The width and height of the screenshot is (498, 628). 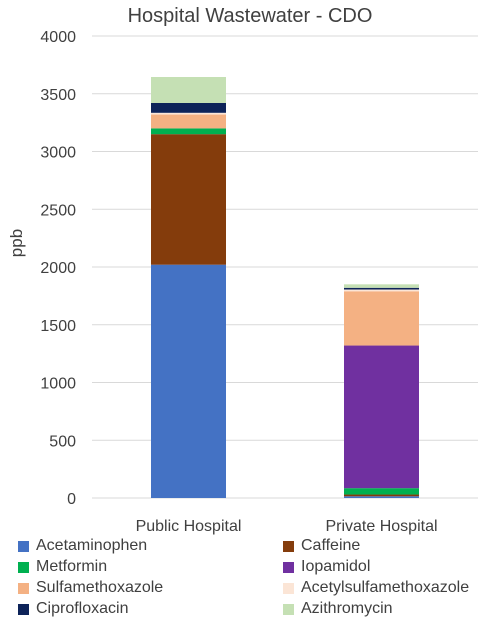 What do you see at coordinates (188, 90) in the screenshot?
I see `bar-segment-azithromycin-public` at bounding box center [188, 90].